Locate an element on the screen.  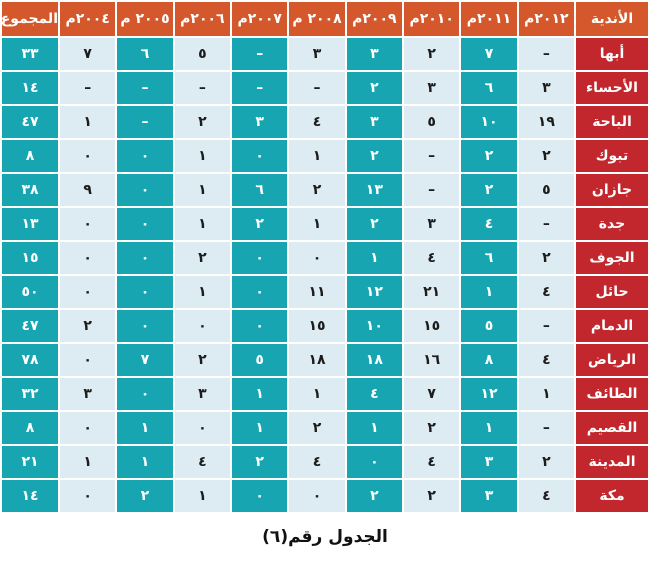
header-clubs: الأندية is located at coordinates (612, 19).